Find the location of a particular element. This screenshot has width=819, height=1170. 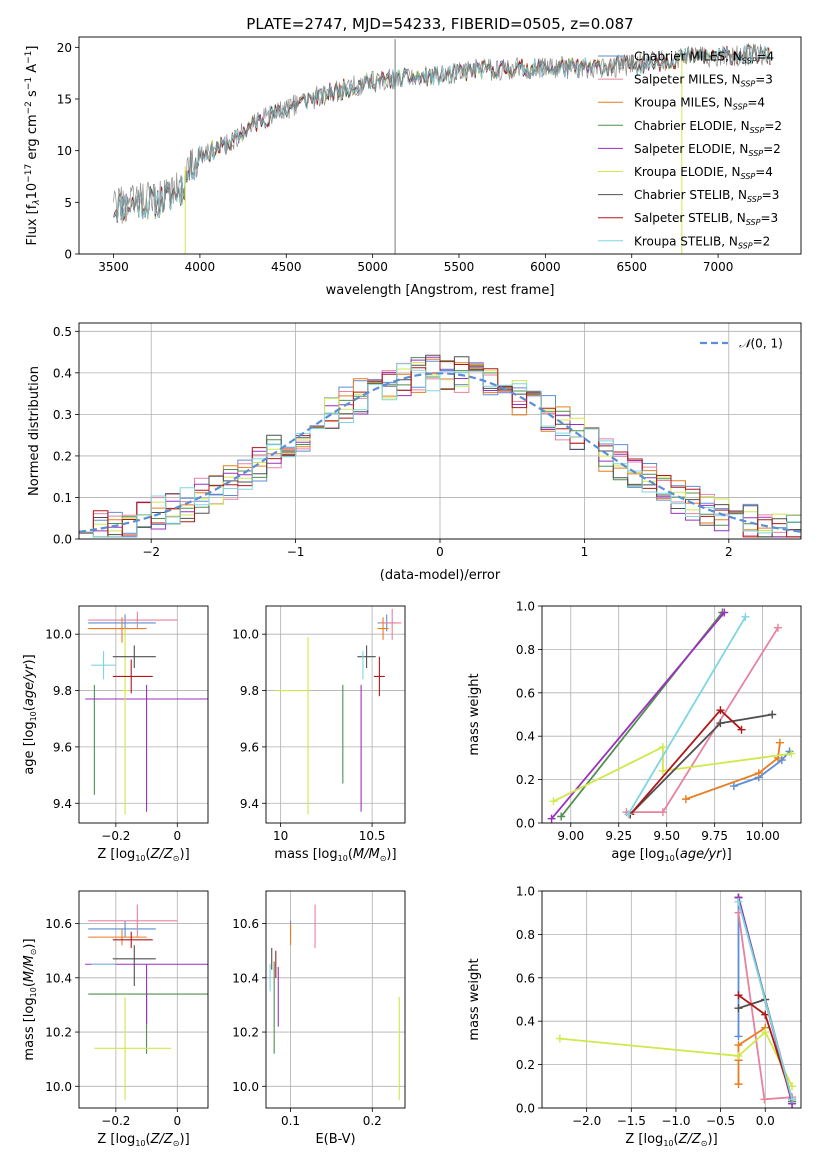

spectrum-xtick-label: 6000 is located at coordinates (545, 267).